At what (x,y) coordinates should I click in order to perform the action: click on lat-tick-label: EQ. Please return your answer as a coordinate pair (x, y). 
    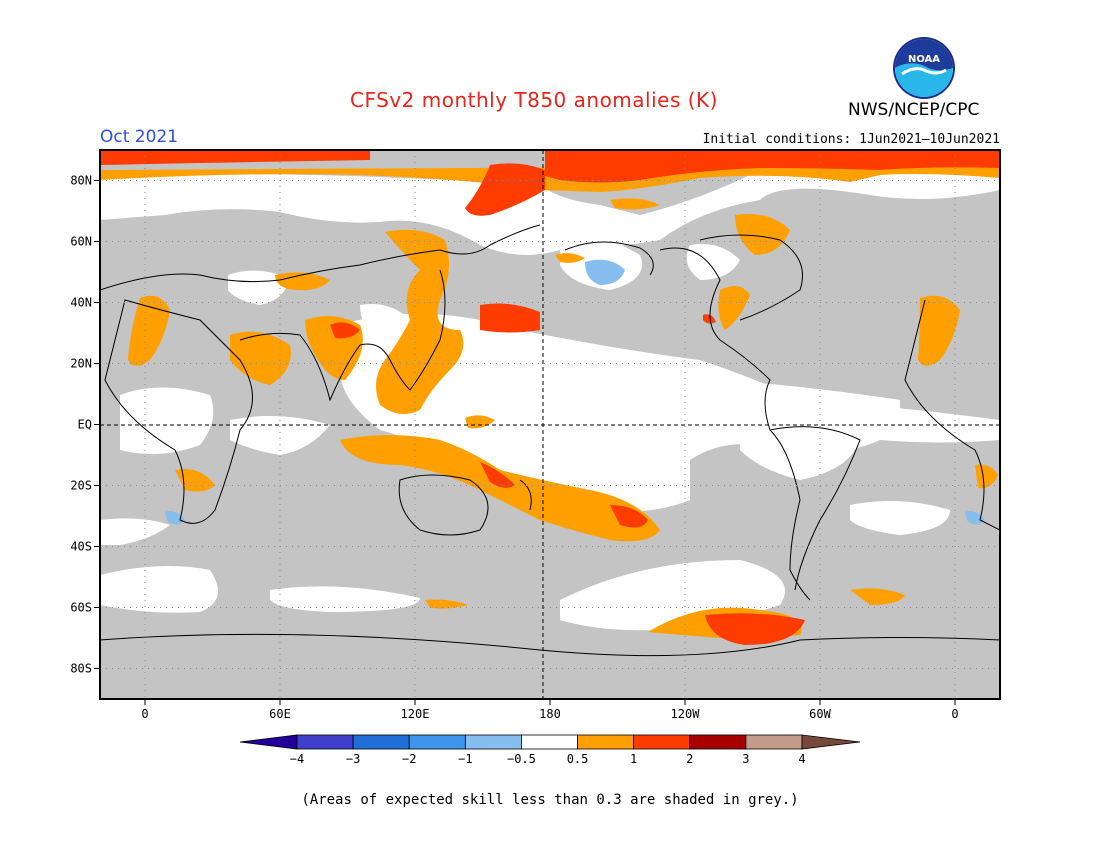
    Looking at the image, I should click on (85, 425).